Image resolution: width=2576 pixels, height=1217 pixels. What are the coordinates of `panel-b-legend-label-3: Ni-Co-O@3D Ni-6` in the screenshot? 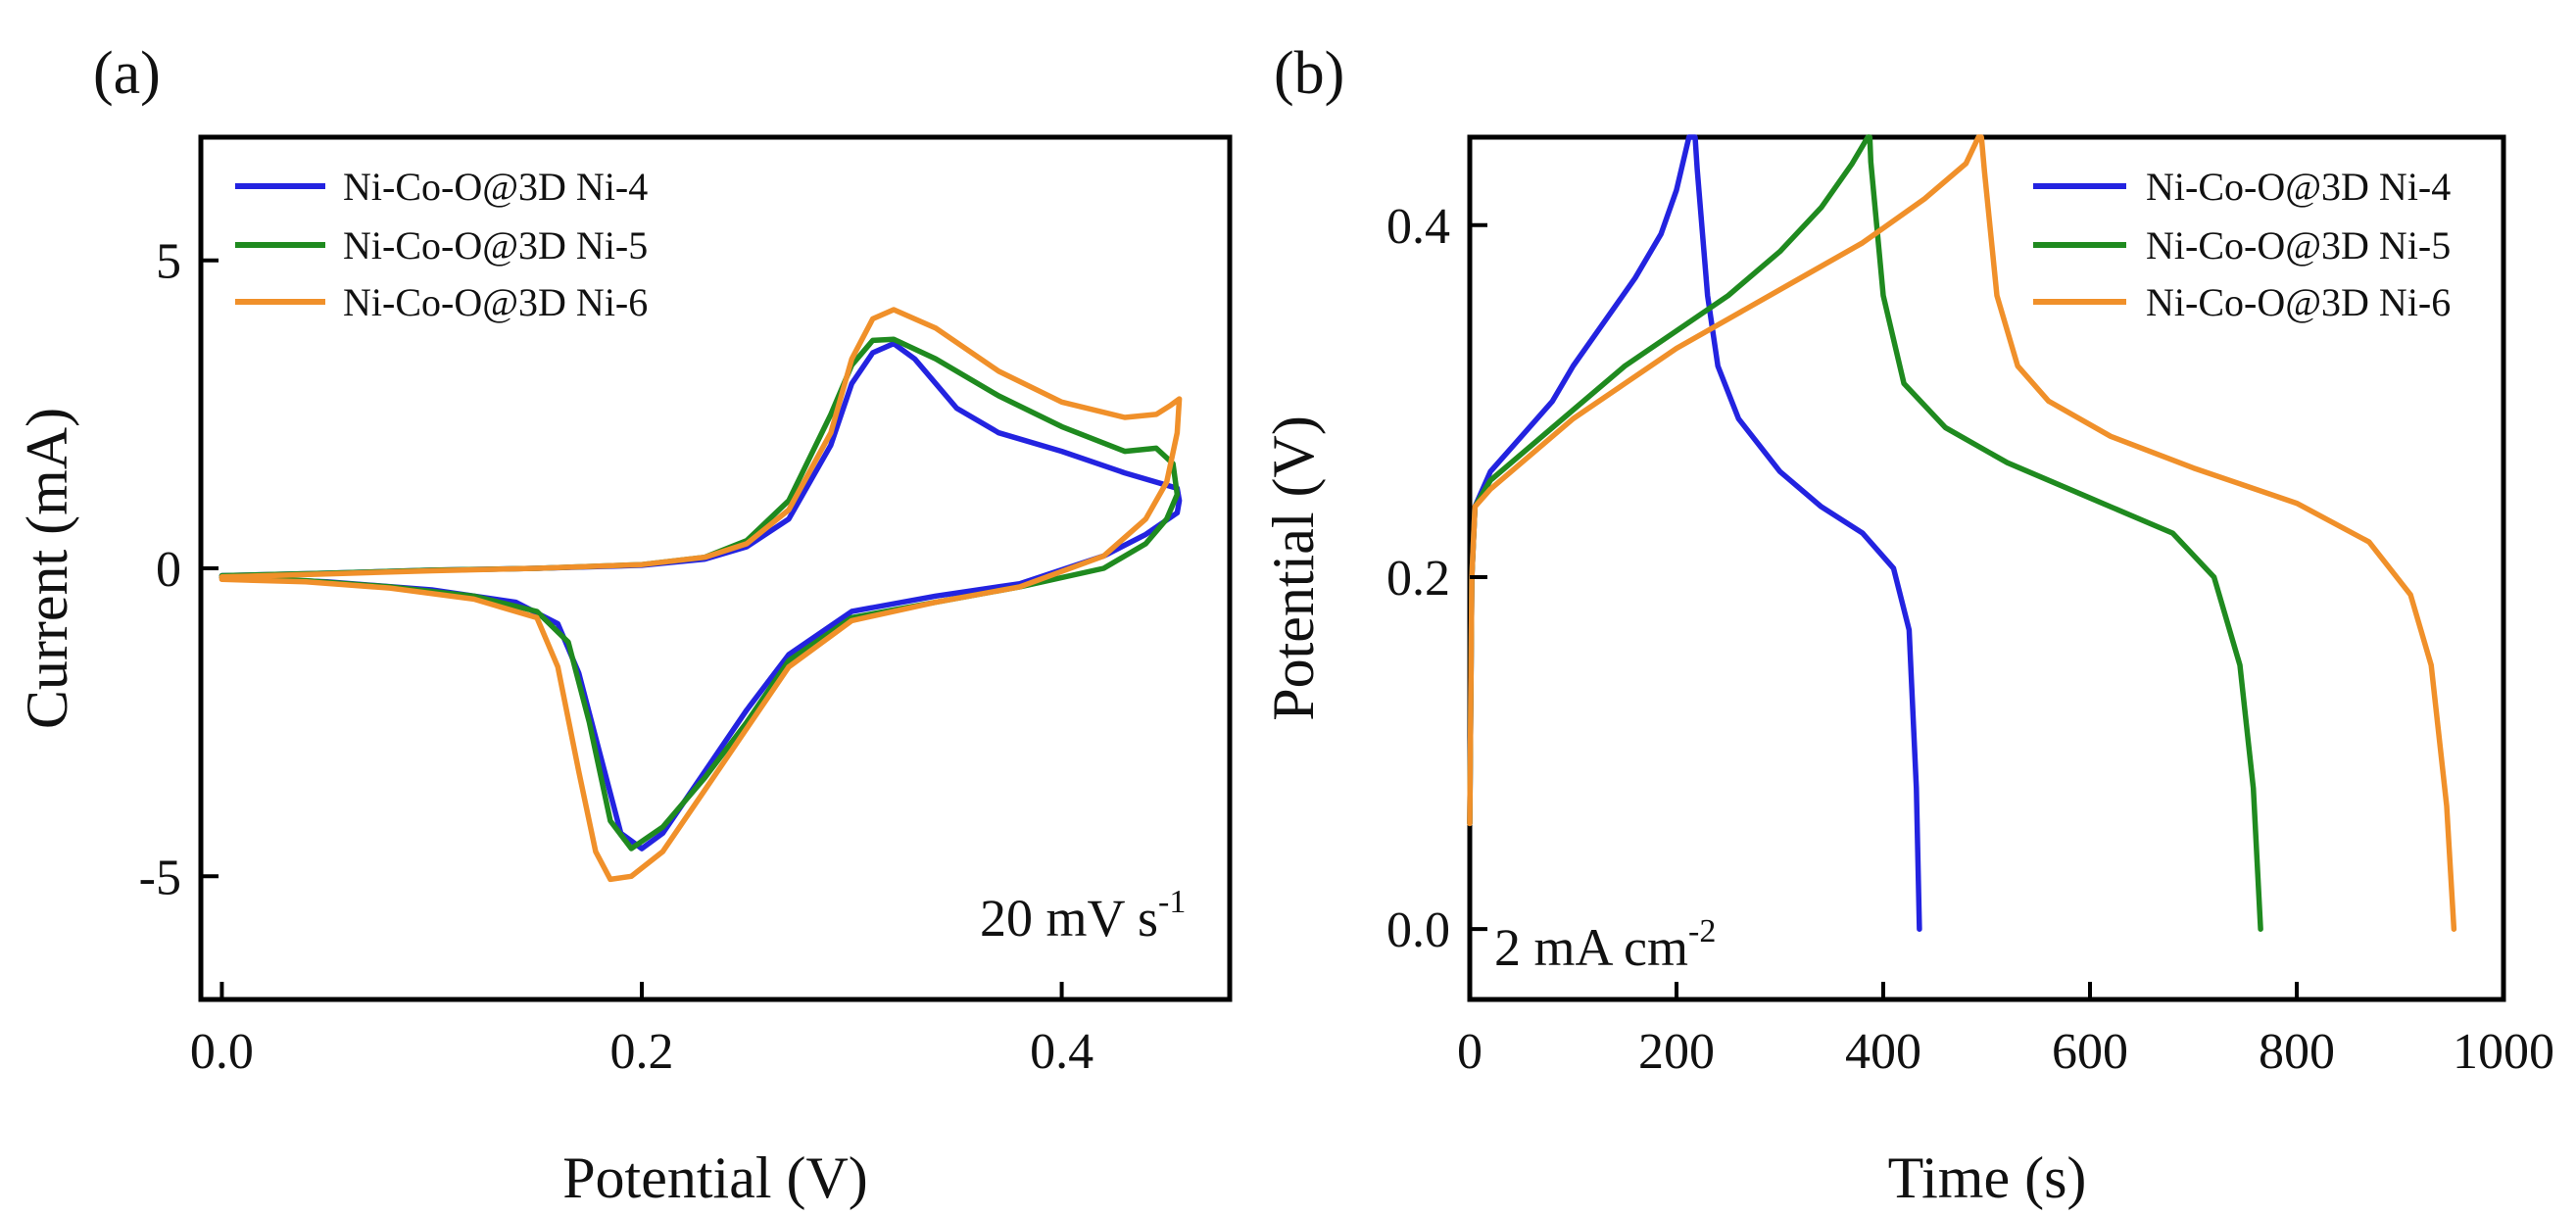 It's located at (2298, 302).